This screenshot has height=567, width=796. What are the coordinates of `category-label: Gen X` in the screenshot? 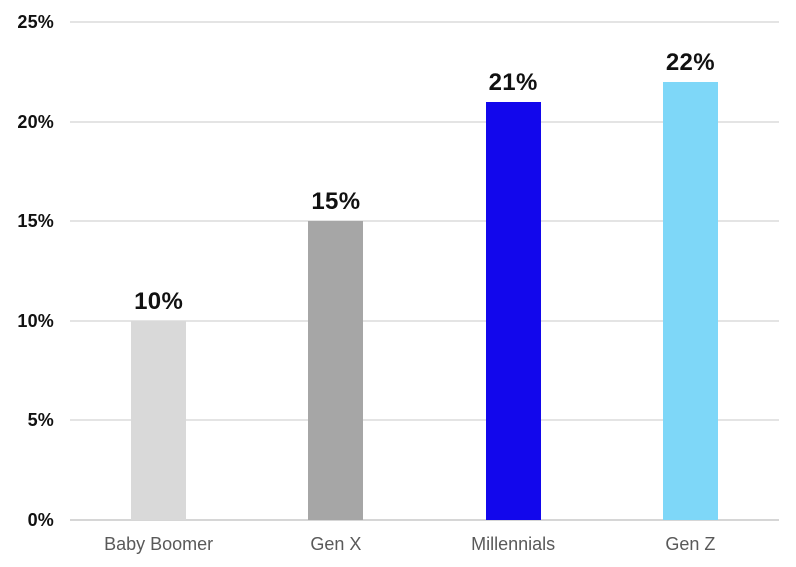 It's located at (336, 544).